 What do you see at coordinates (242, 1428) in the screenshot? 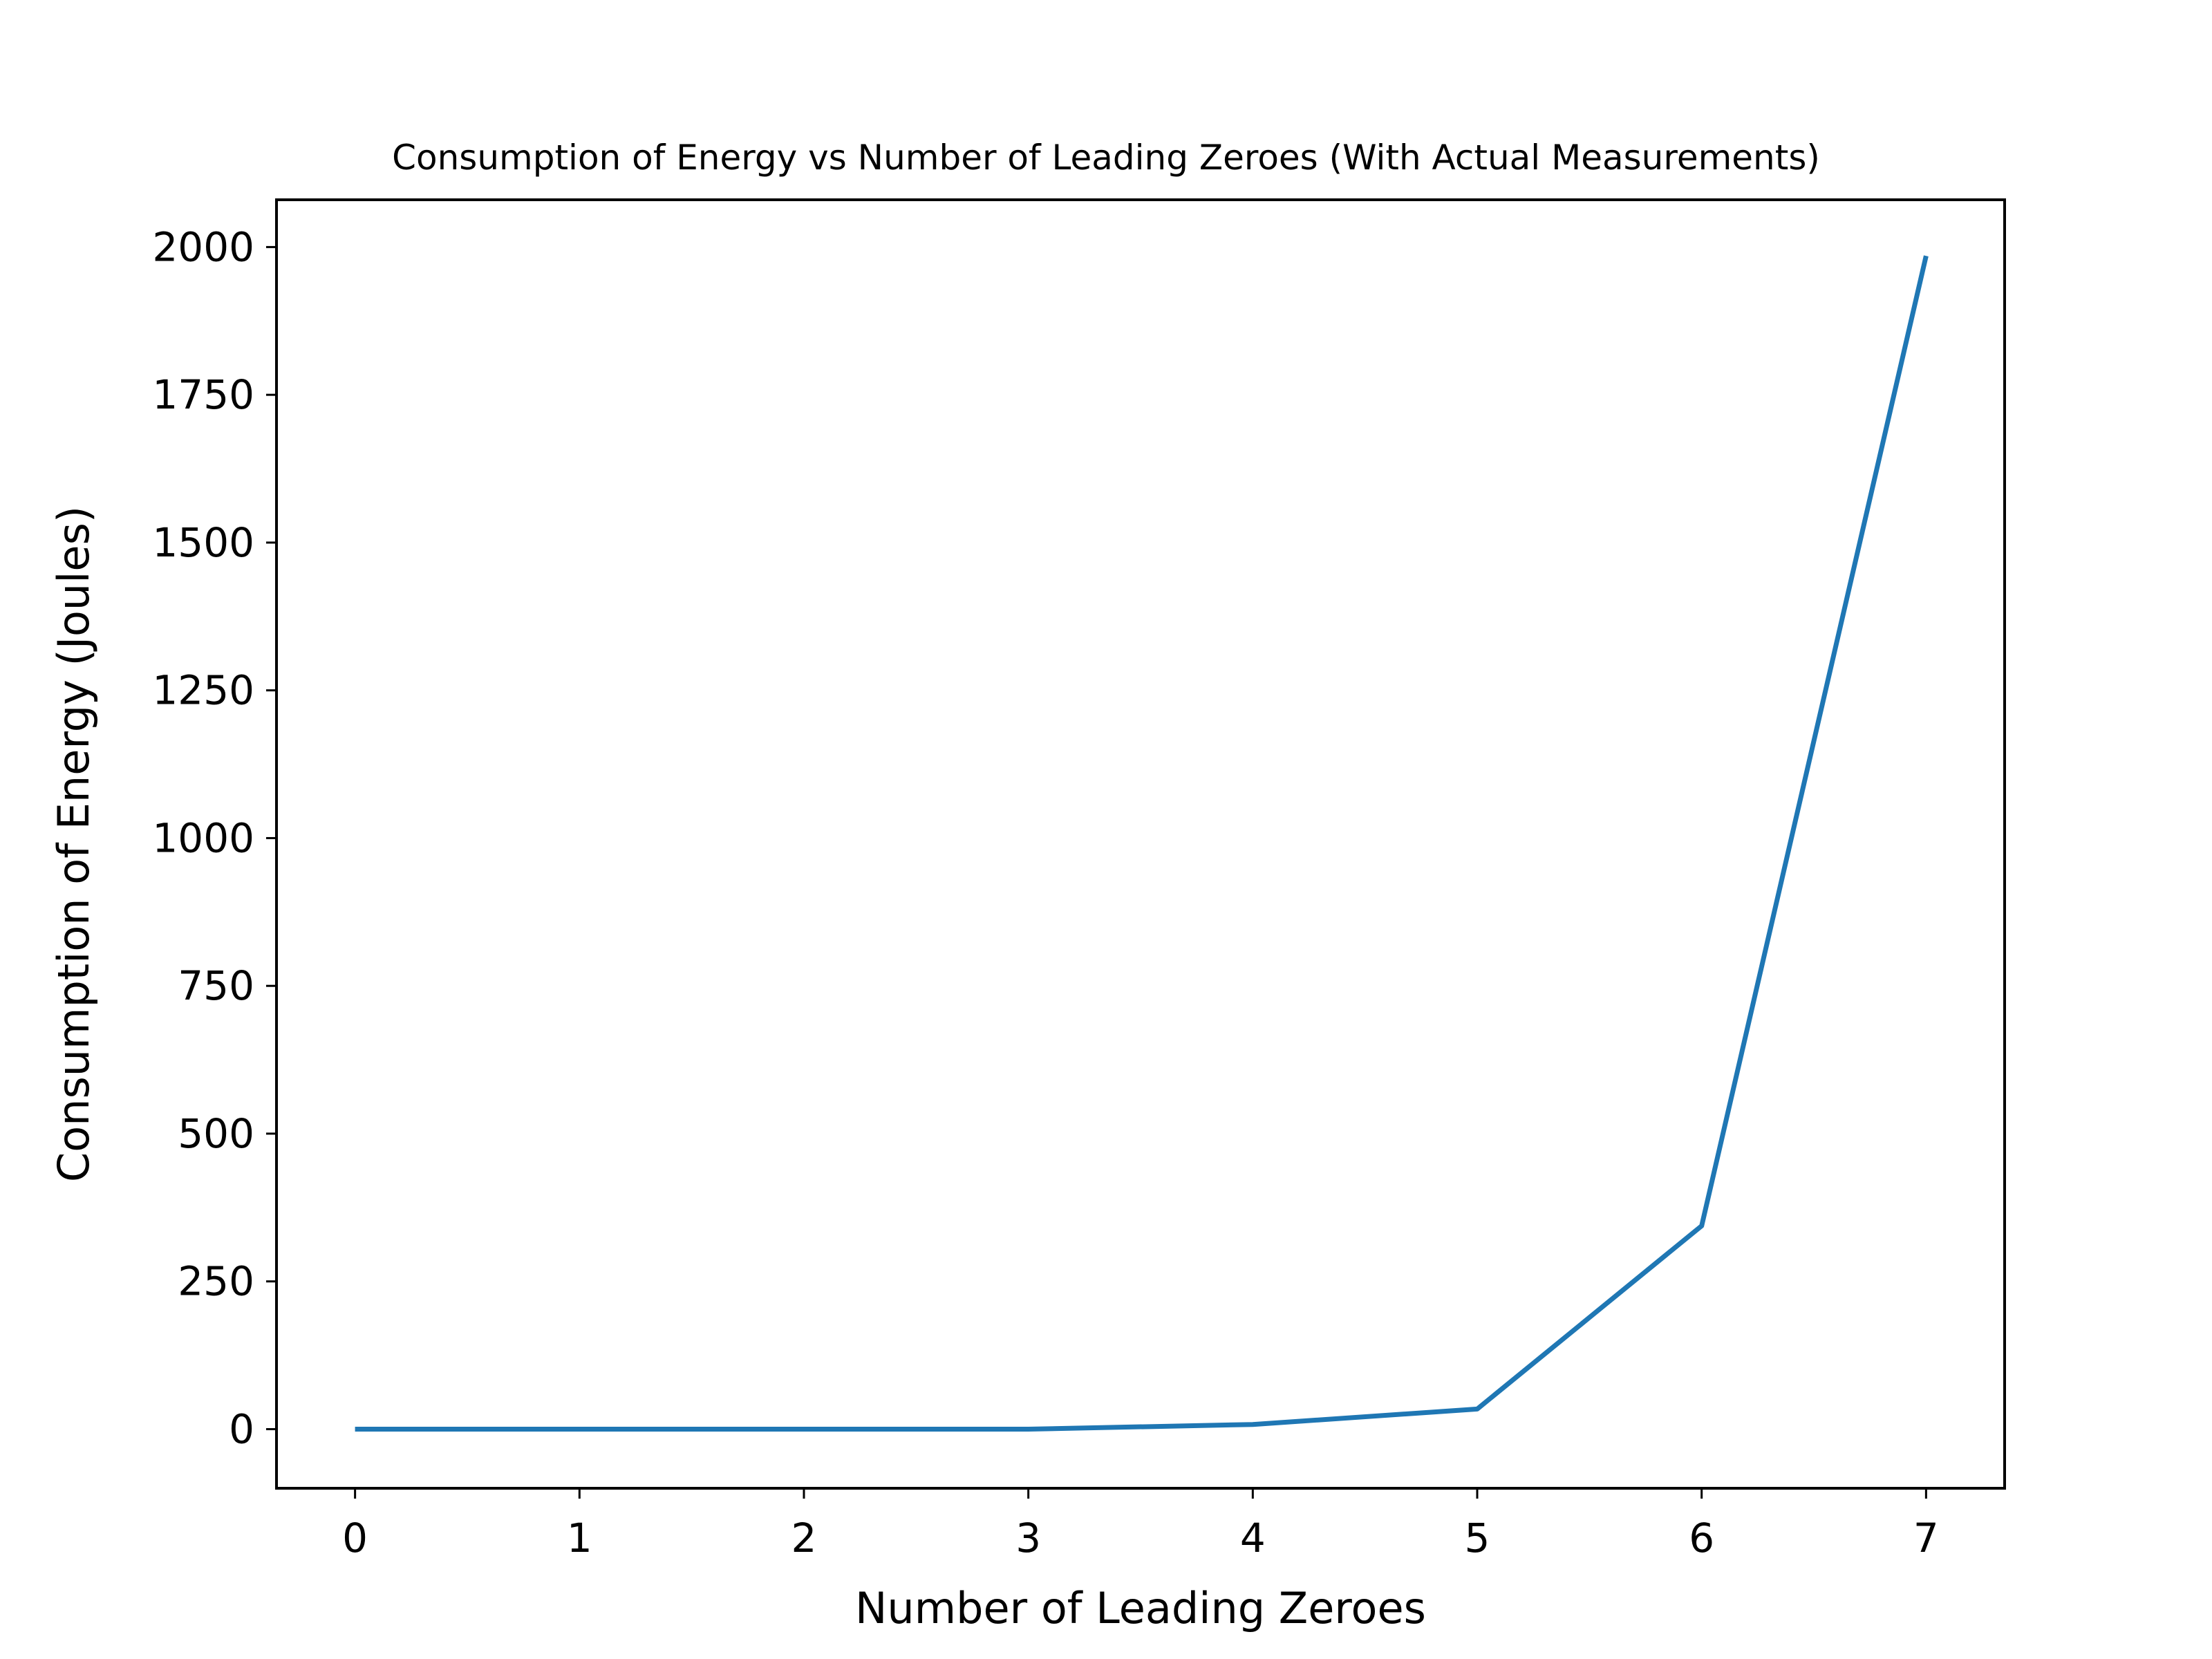
I see `y-tick-label: 0` at bounding box center [242, 1428].